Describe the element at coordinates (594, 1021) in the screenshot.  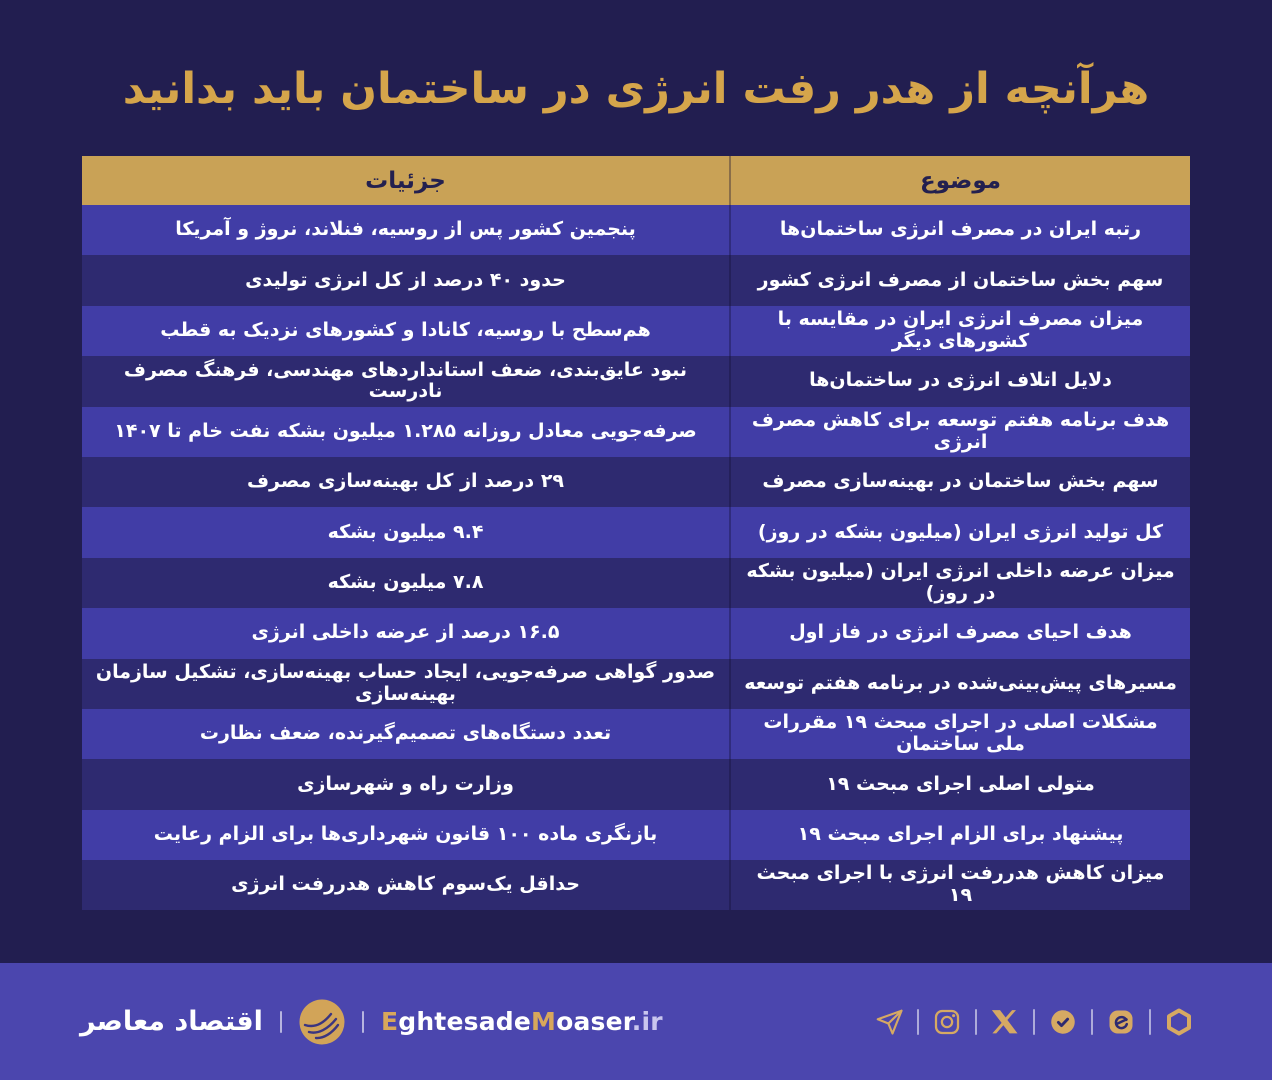
I see `brand-domain-part: oaser` at that location.